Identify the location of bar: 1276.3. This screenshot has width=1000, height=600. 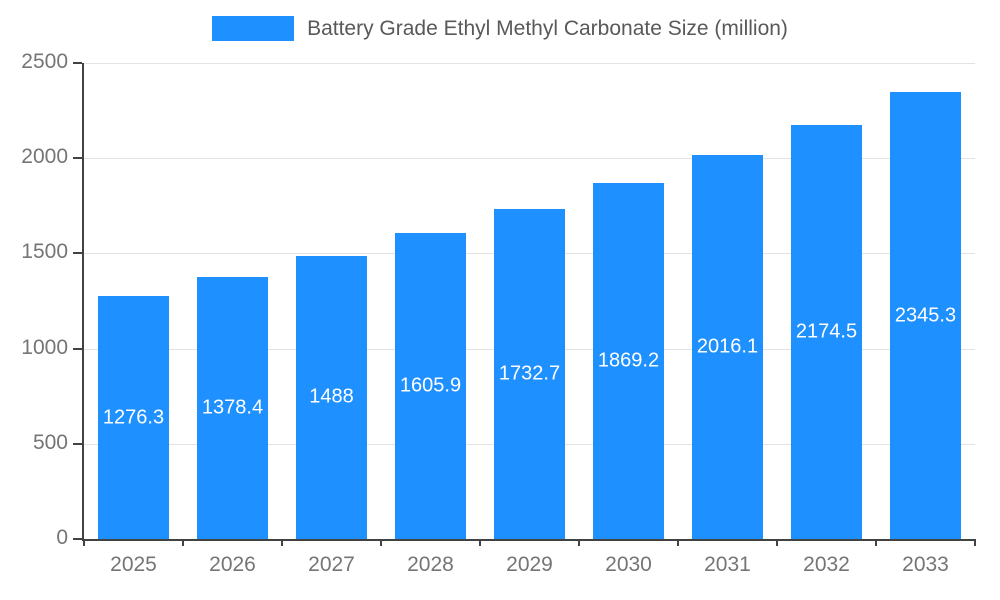
(133, 417).